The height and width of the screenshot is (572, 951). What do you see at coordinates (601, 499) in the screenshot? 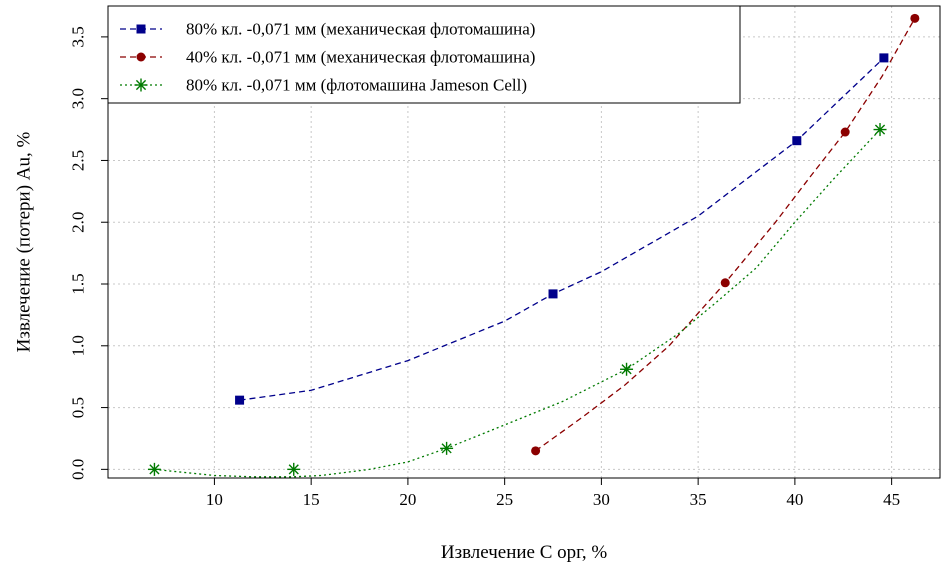
I see `x-tick-label-4: 30` at bounding box center [601, 499].